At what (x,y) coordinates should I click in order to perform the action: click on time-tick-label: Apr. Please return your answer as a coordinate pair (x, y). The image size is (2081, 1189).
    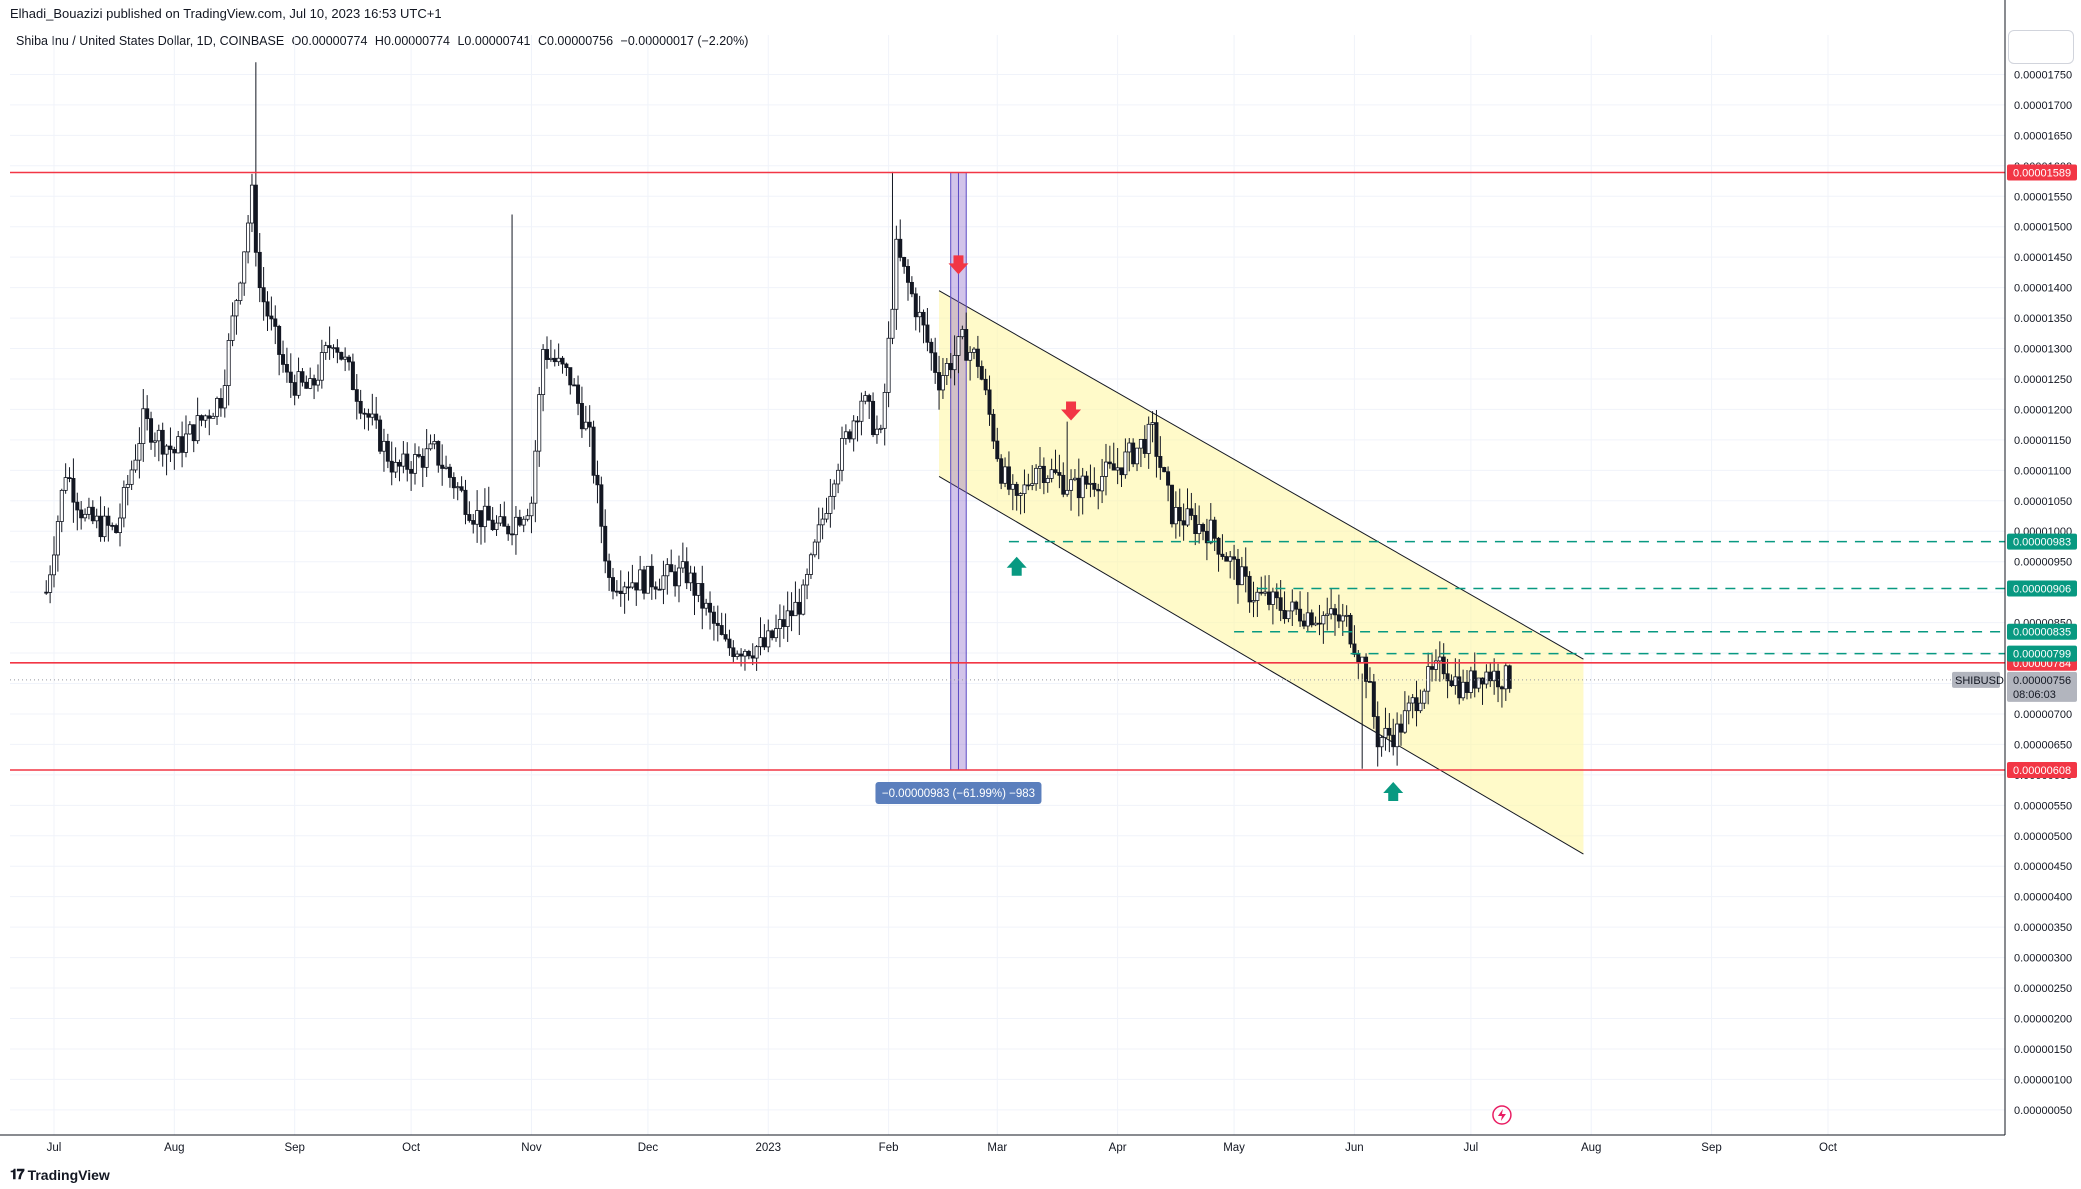
    Looking at the image, I should click on (1118, 1148).